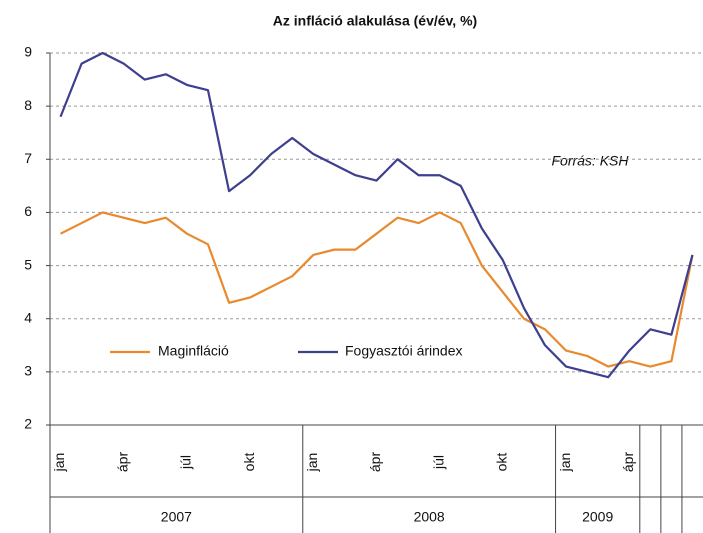 Image resolution: width=703 pixels, height=533 pixels. Describe the element at coordinates (28, 211) in the screenshot. I see `y-tick-label: 6` at that location.